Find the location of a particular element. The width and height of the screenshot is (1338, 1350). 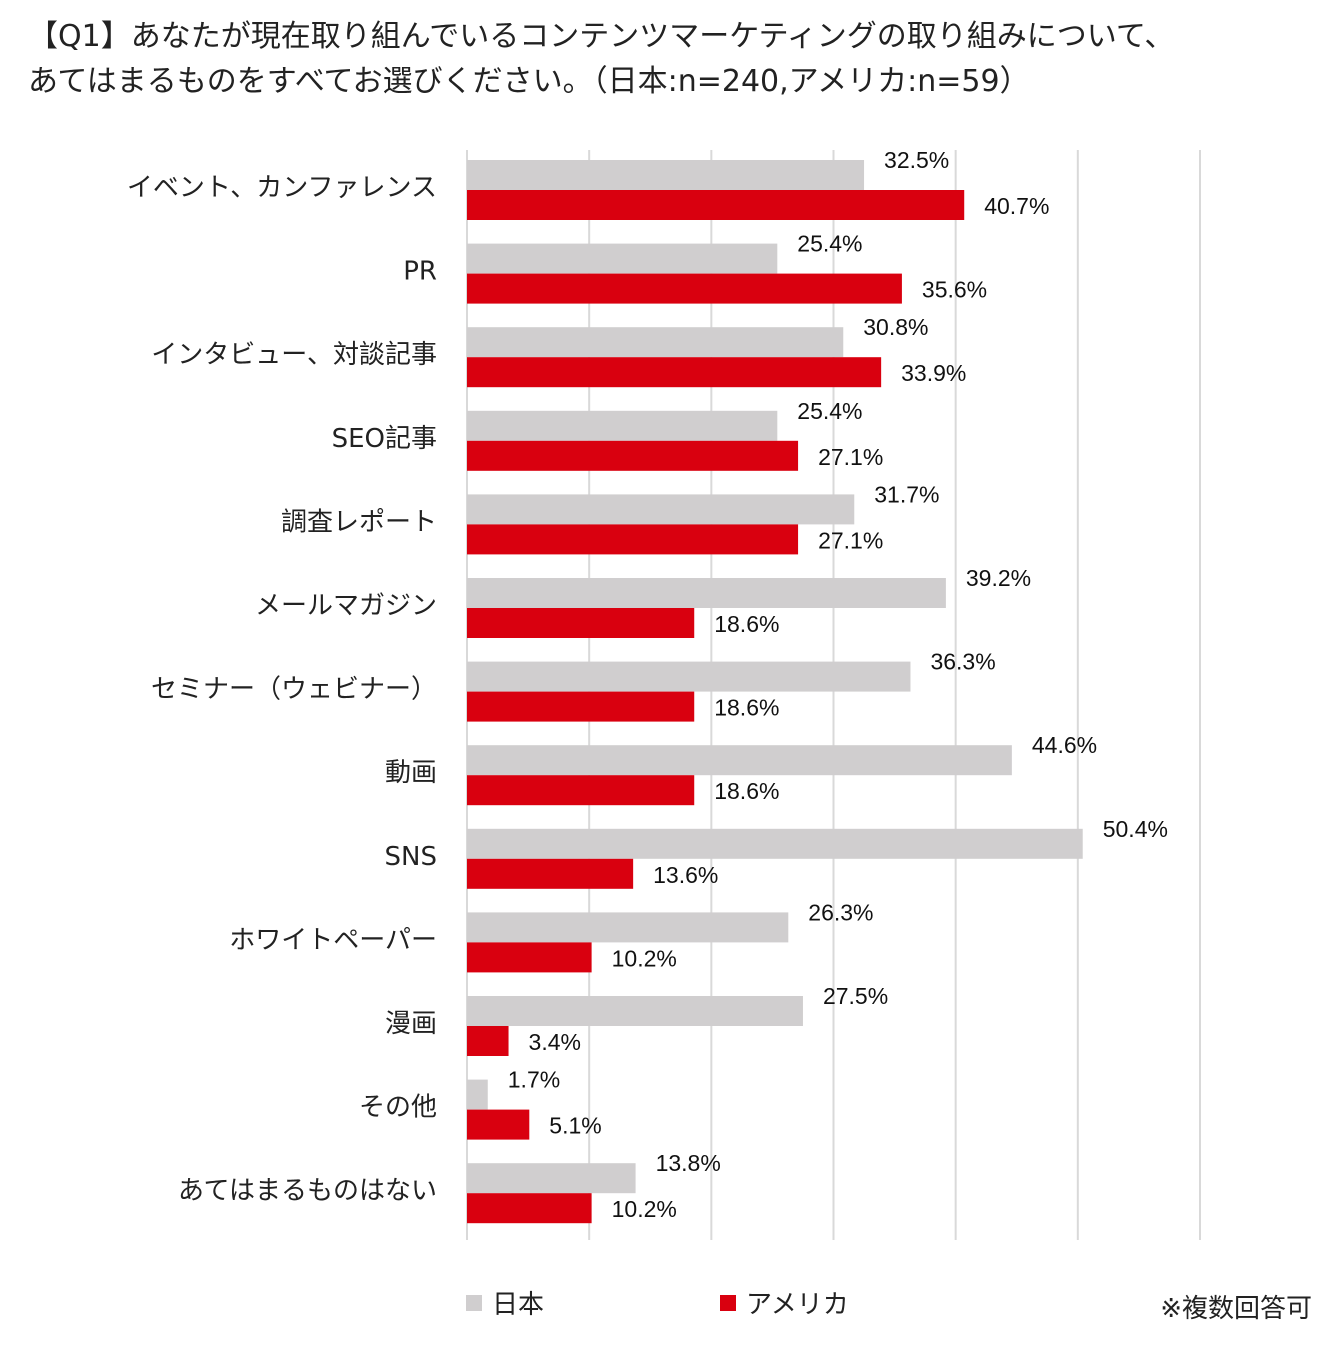

title-line-1: 【Q1】あなたが現在取り組んでいるコンテンツマーケティングの取り組みについて、 is located at coordinates (601, 36).